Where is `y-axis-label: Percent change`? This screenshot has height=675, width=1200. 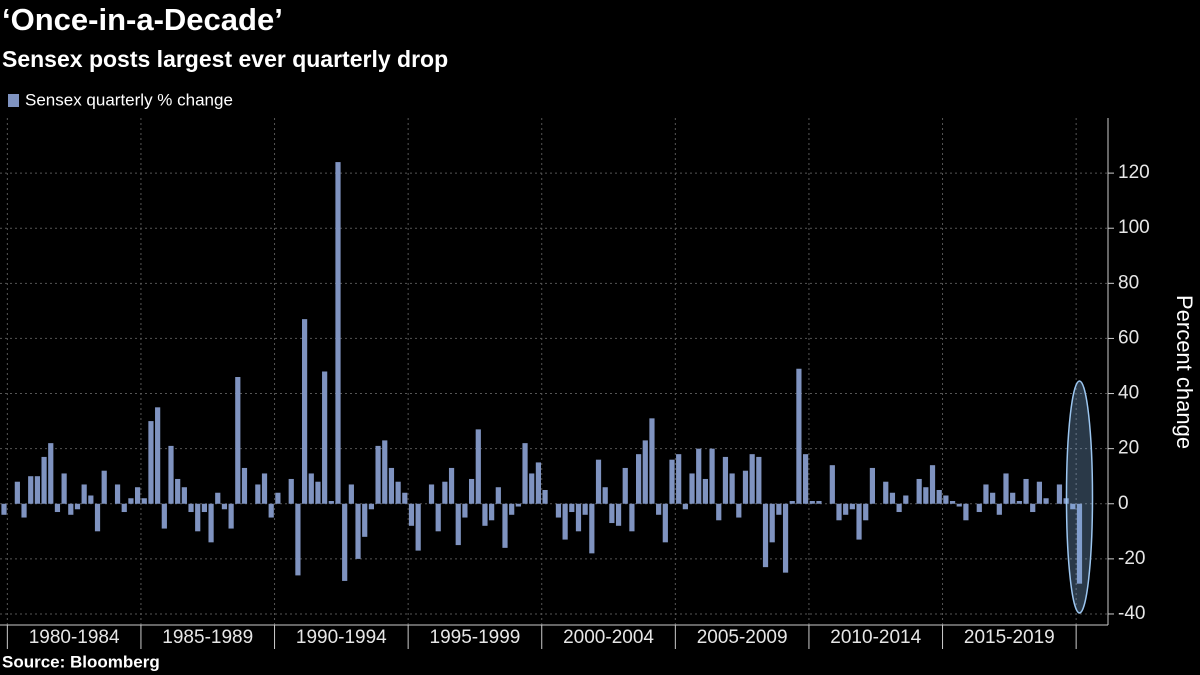 y-axis-label: Percent change is located at coordinates (1184, 372).